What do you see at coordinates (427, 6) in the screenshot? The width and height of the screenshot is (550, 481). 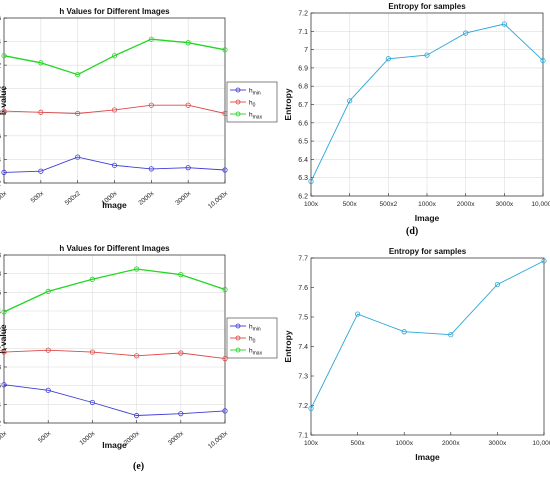 I see `chart-title: Entropy for samples` at bounding box center [427, 6].